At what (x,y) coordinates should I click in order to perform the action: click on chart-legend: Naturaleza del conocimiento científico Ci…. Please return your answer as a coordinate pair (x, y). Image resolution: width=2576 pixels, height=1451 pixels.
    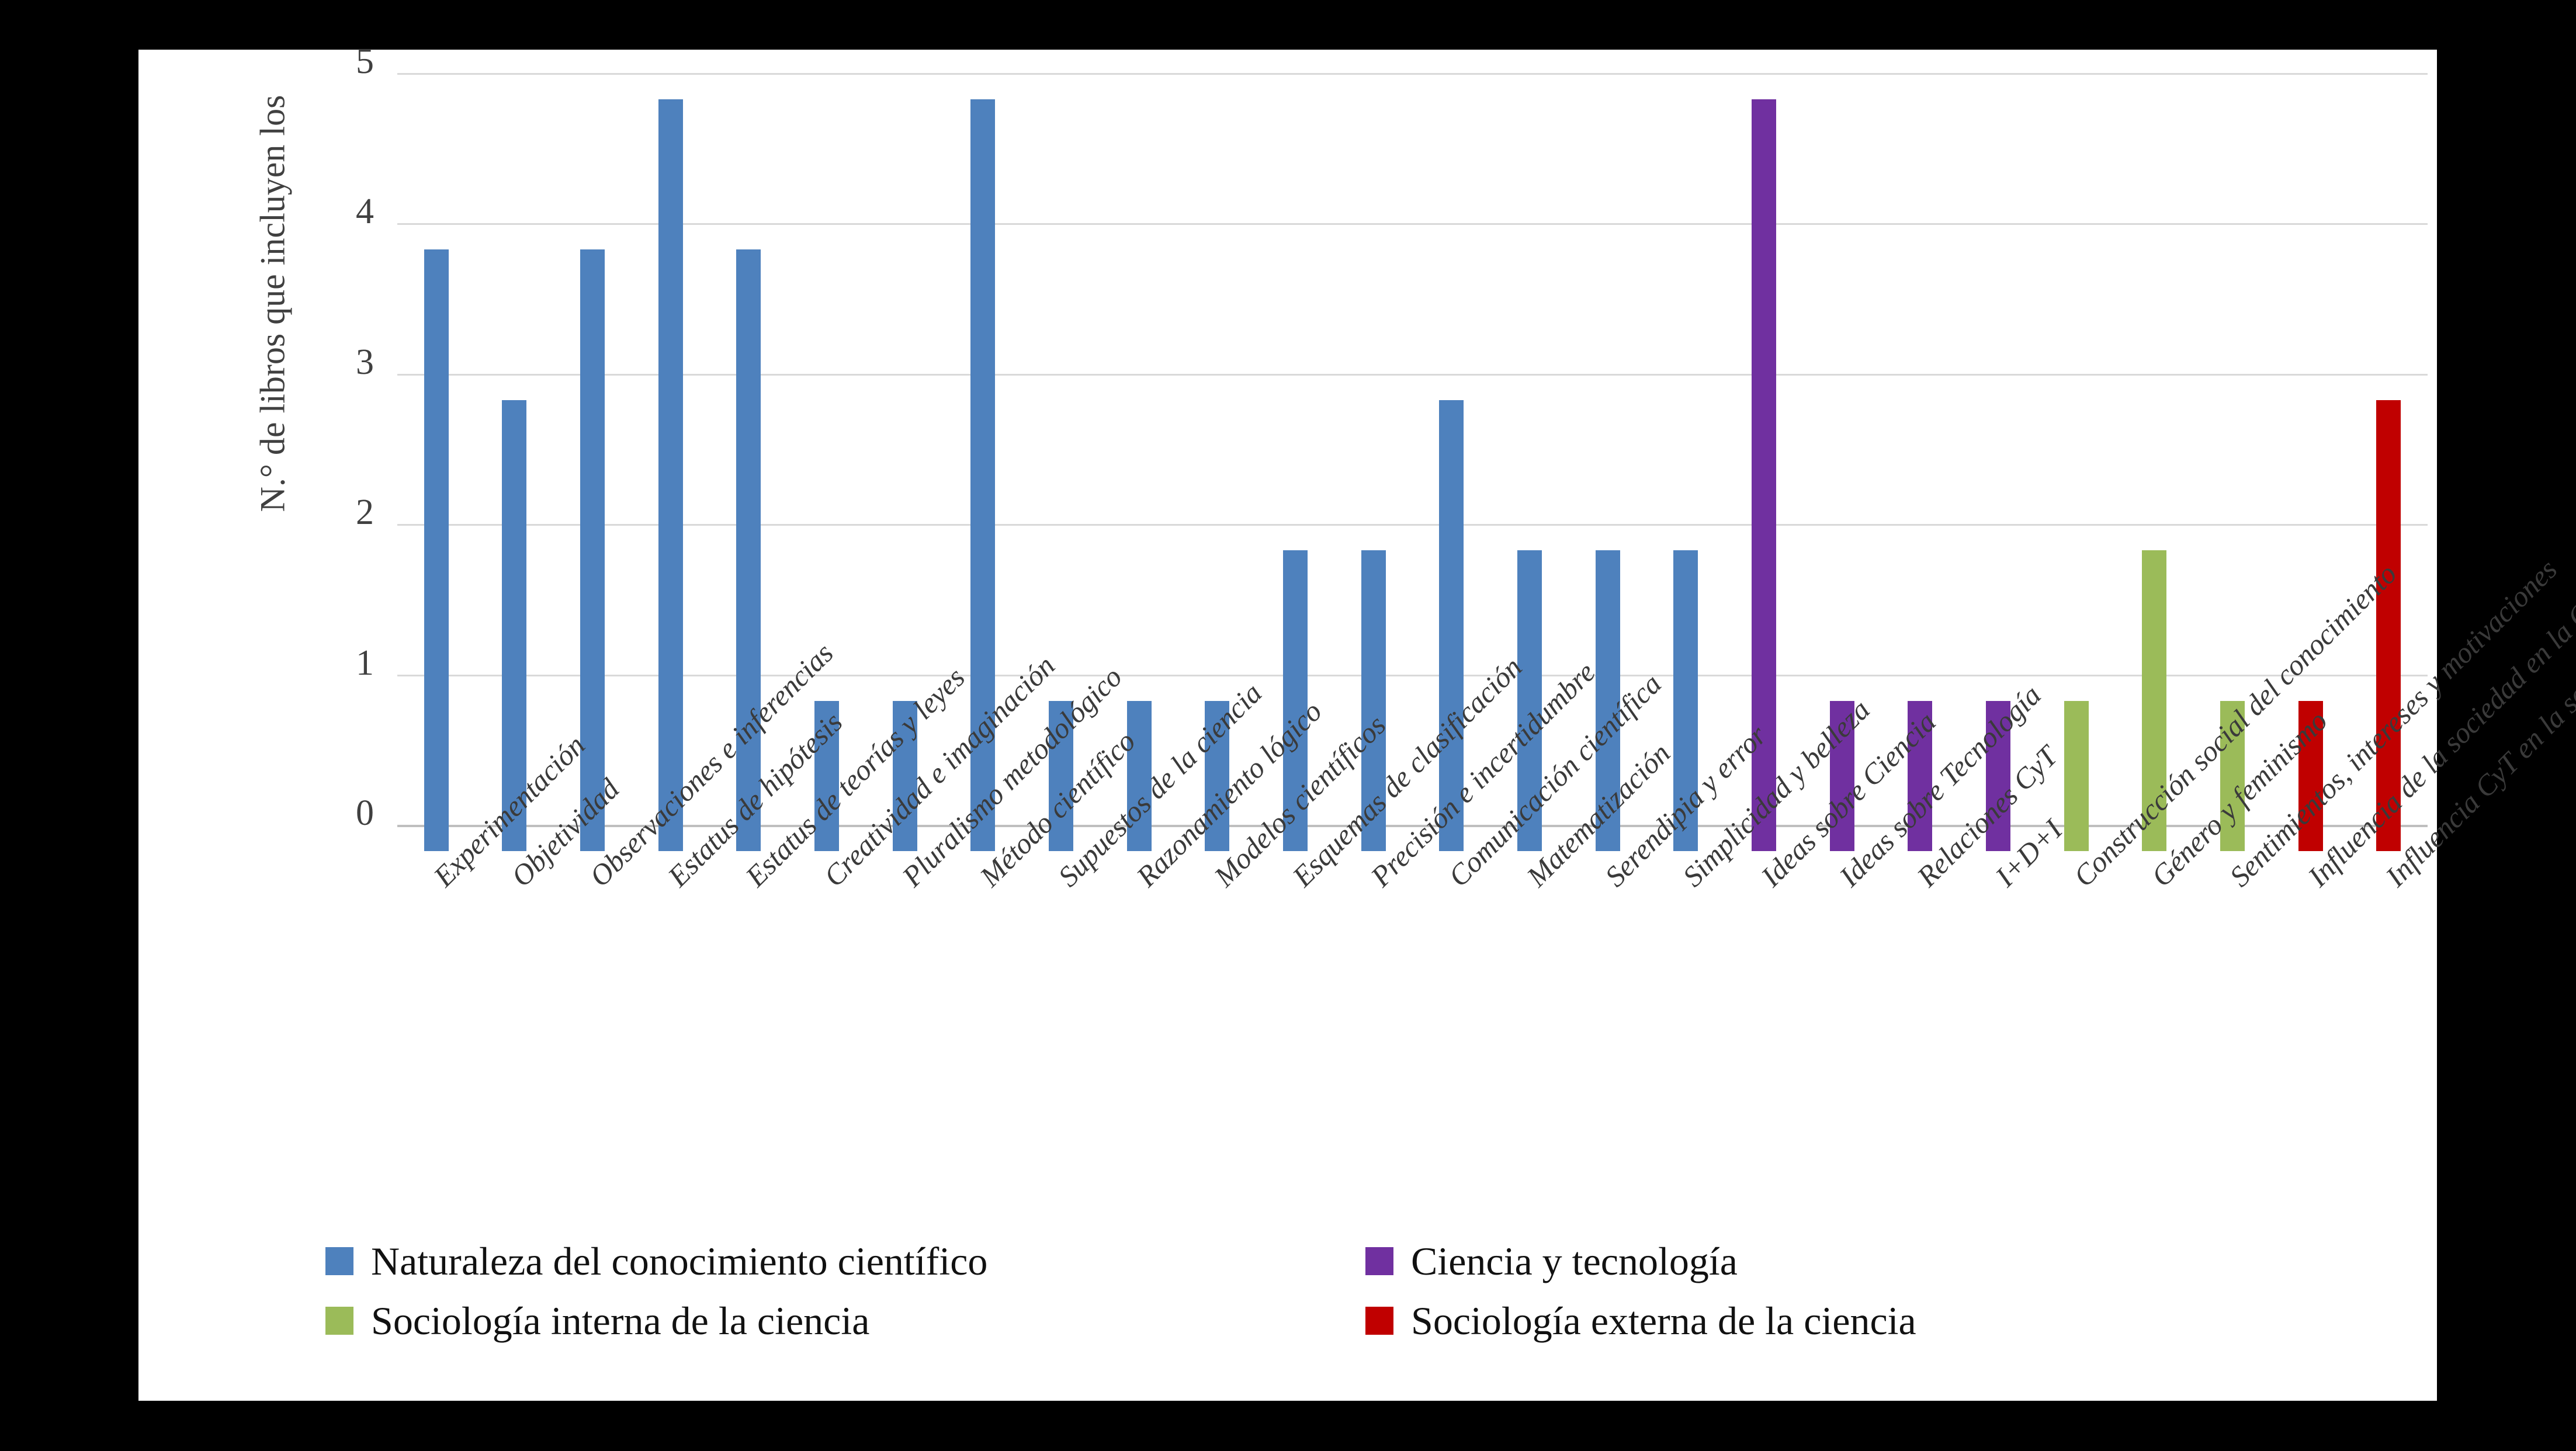
    Looking at the image, I should click on (1365, 1291).